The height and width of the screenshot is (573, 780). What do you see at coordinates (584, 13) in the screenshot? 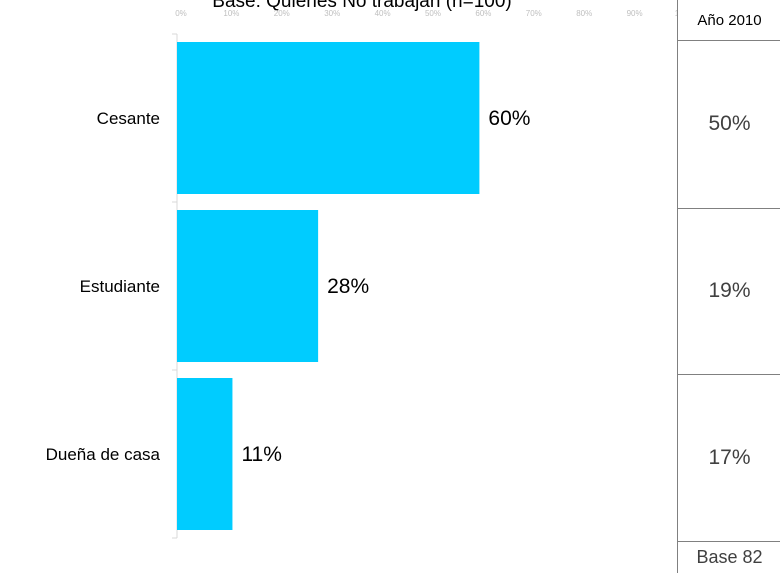
I see `x-tick-label: 80%` at bounding box center [584, 13].